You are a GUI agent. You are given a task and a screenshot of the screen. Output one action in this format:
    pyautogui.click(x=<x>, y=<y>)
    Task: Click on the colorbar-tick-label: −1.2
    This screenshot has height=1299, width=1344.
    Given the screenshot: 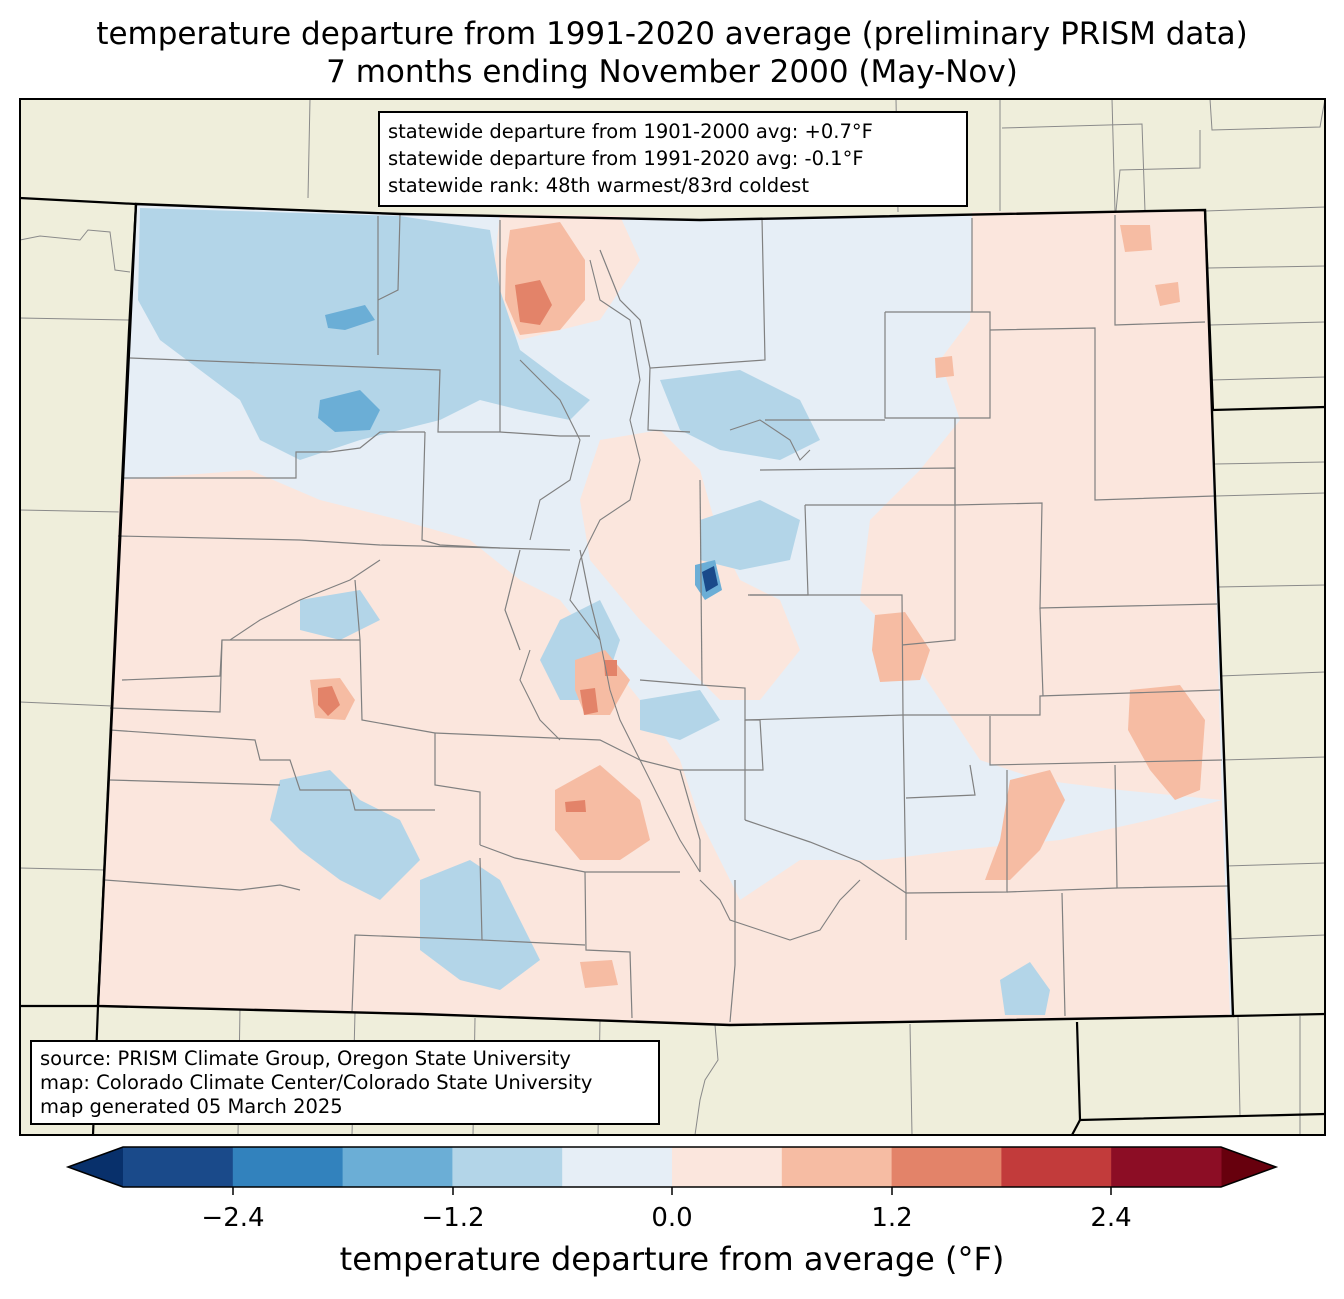 What is the action you would take?
    pyautogui.click(x=453, y=1218)
    